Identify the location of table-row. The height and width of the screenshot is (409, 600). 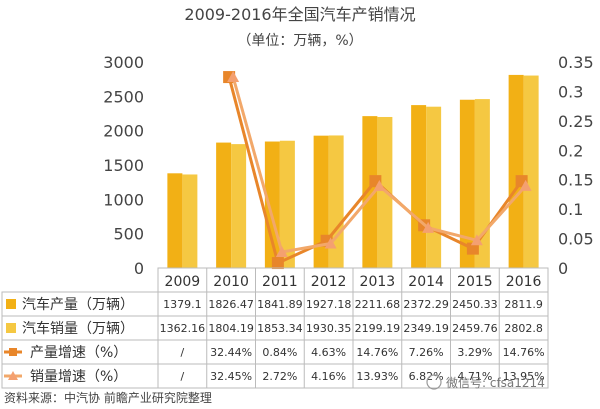
(275, 376).